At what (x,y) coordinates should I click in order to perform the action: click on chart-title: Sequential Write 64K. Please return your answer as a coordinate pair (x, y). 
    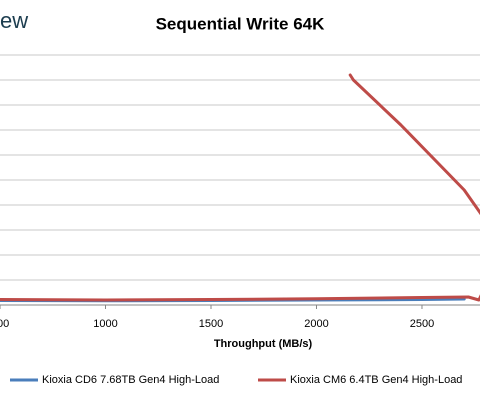
    Looking at the image, I should click on (241, 23).